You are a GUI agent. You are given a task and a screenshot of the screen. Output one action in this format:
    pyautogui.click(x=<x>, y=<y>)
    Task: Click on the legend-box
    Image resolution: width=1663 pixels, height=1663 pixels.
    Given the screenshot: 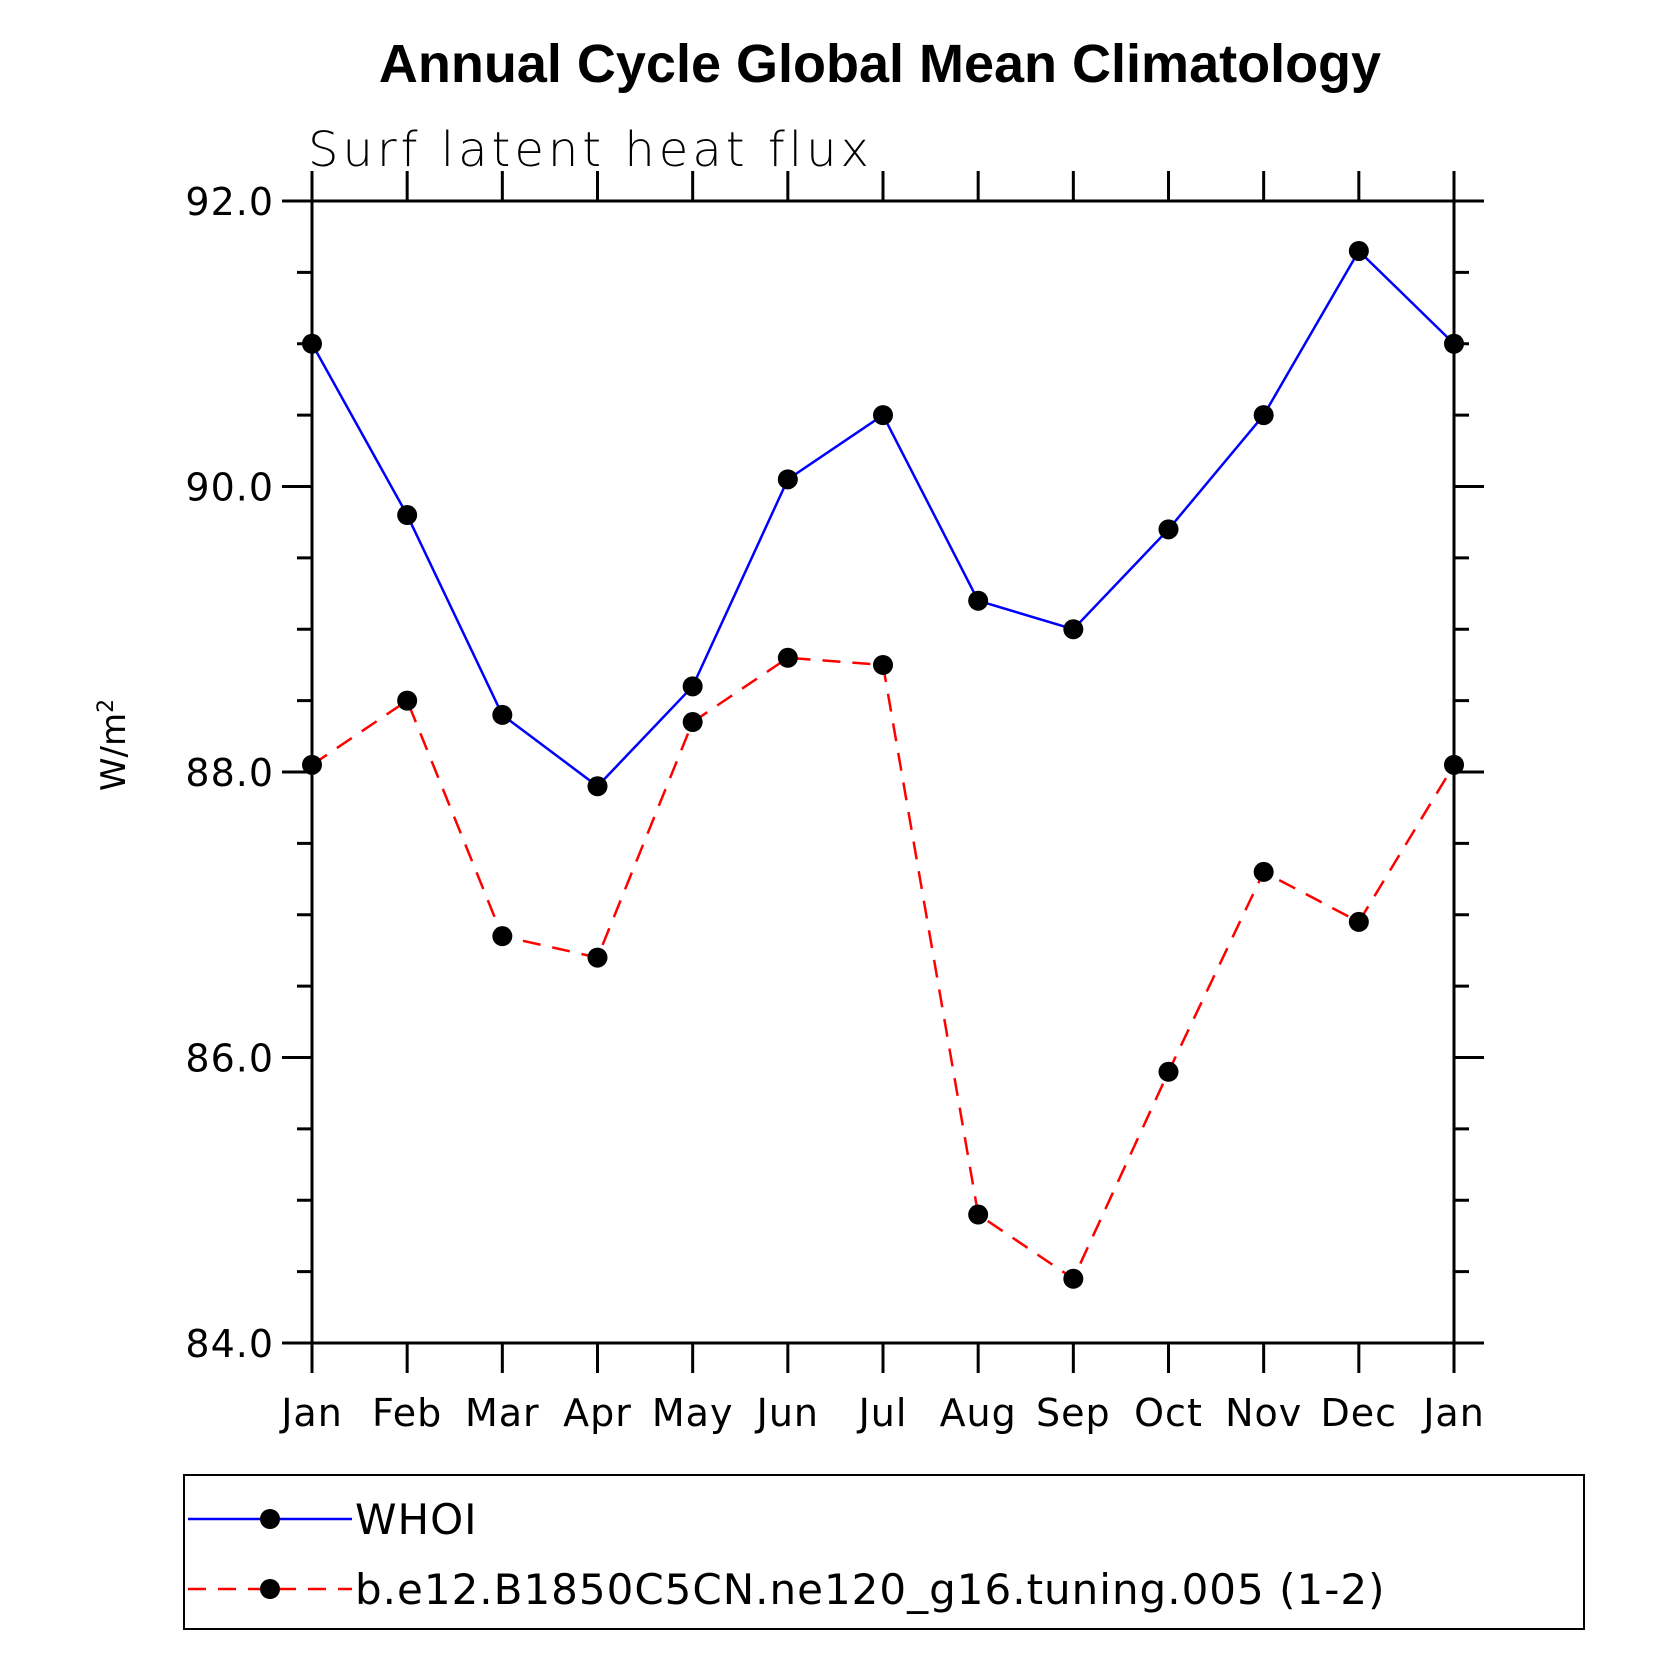 What is the action you would take?
    pyautogui.click(x=884, y=1552)
    